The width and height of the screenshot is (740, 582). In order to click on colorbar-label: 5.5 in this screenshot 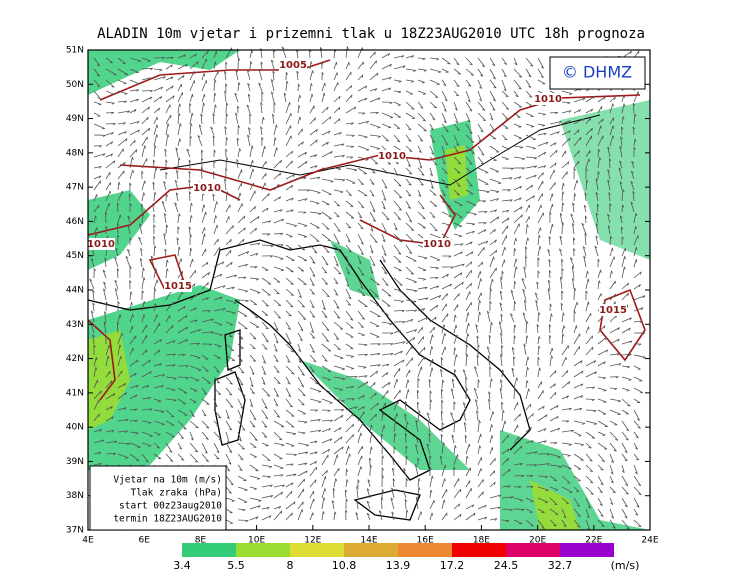, I will do `click(236, 565)`.